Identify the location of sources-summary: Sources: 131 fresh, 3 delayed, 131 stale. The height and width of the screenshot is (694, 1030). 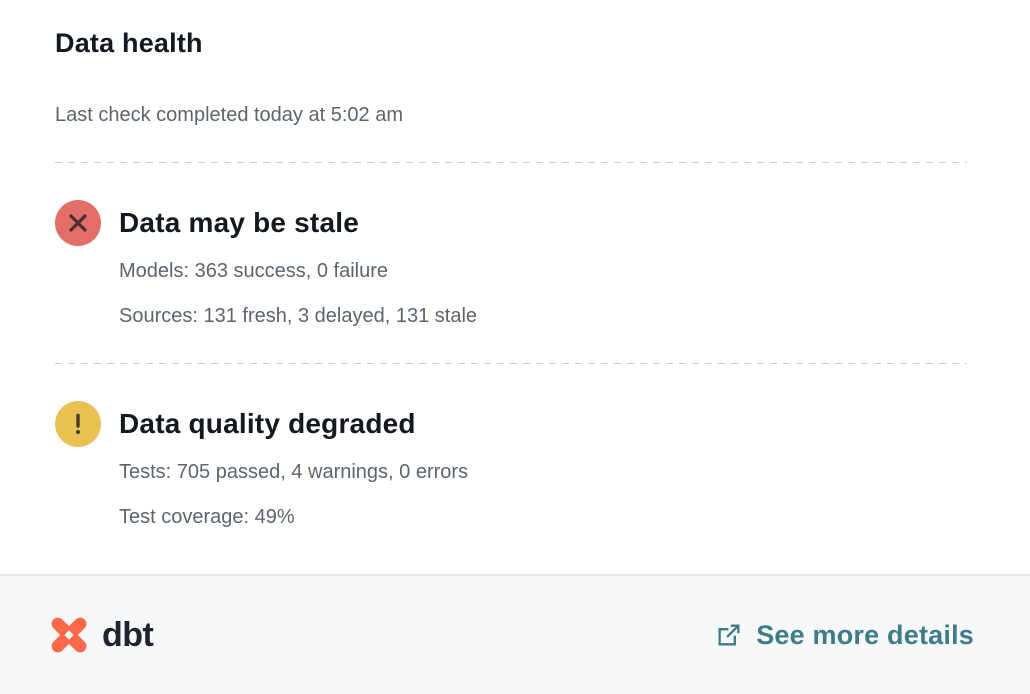
(298, 316).